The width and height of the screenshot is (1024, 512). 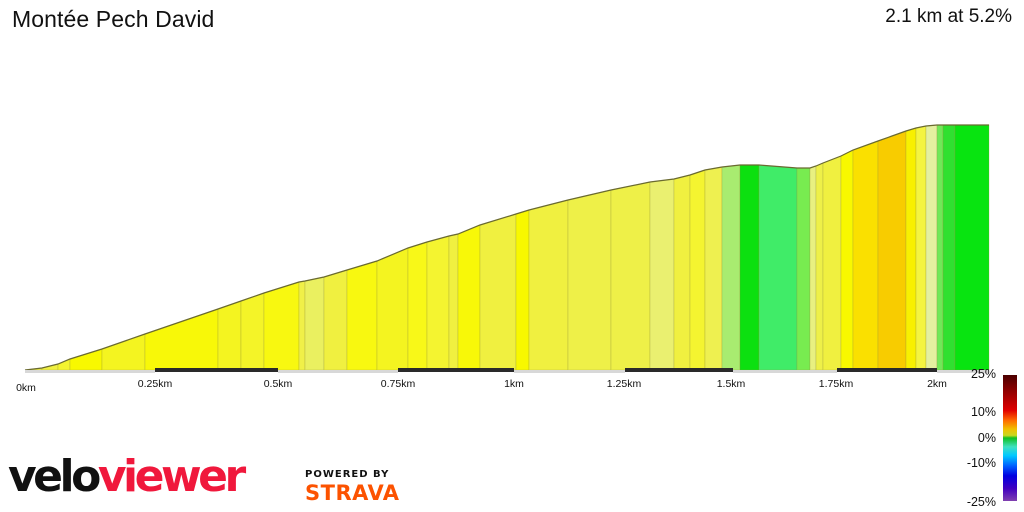 What do you see at coordinates (514, 384) in the screenshot?
I see `x-tick-label: 1km` at bounding box center [514, 384].